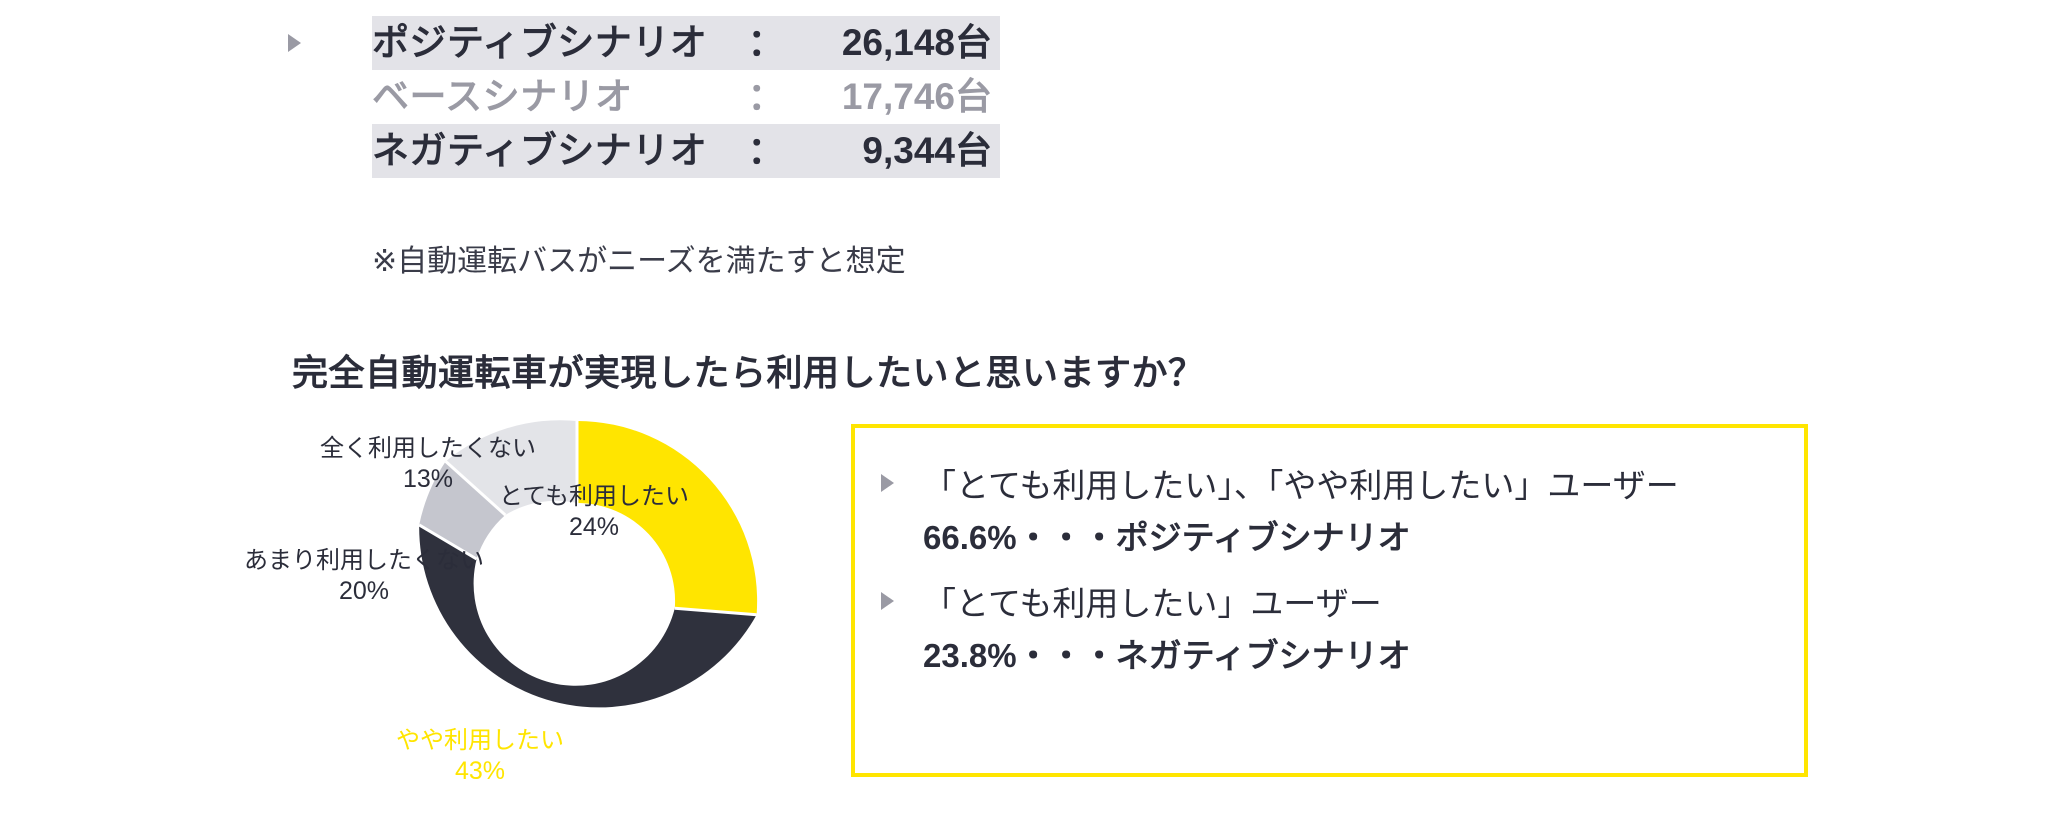  What do you see at coordinates (511, 467) in the screenshot?
I see `donut-slice-zenku` at bounding box center [511, 467].